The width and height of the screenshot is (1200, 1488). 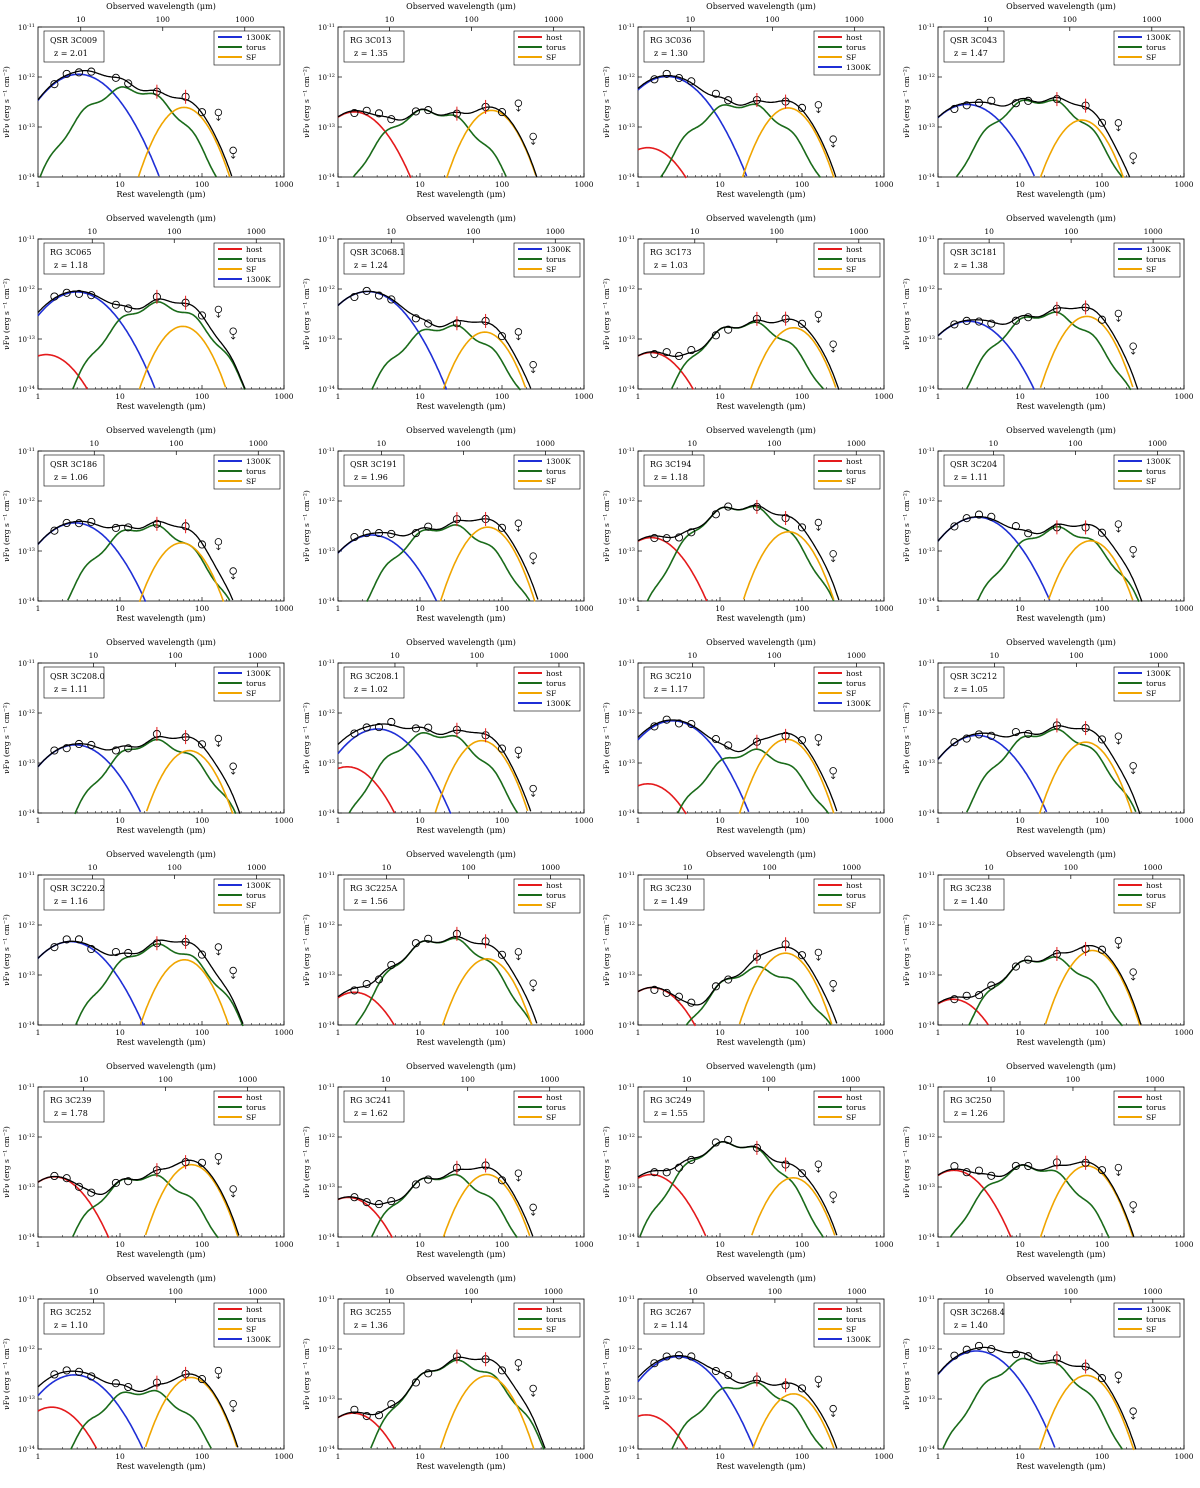 I want to click on x-top-tick-label: 1000, so click(x=851, y=867).